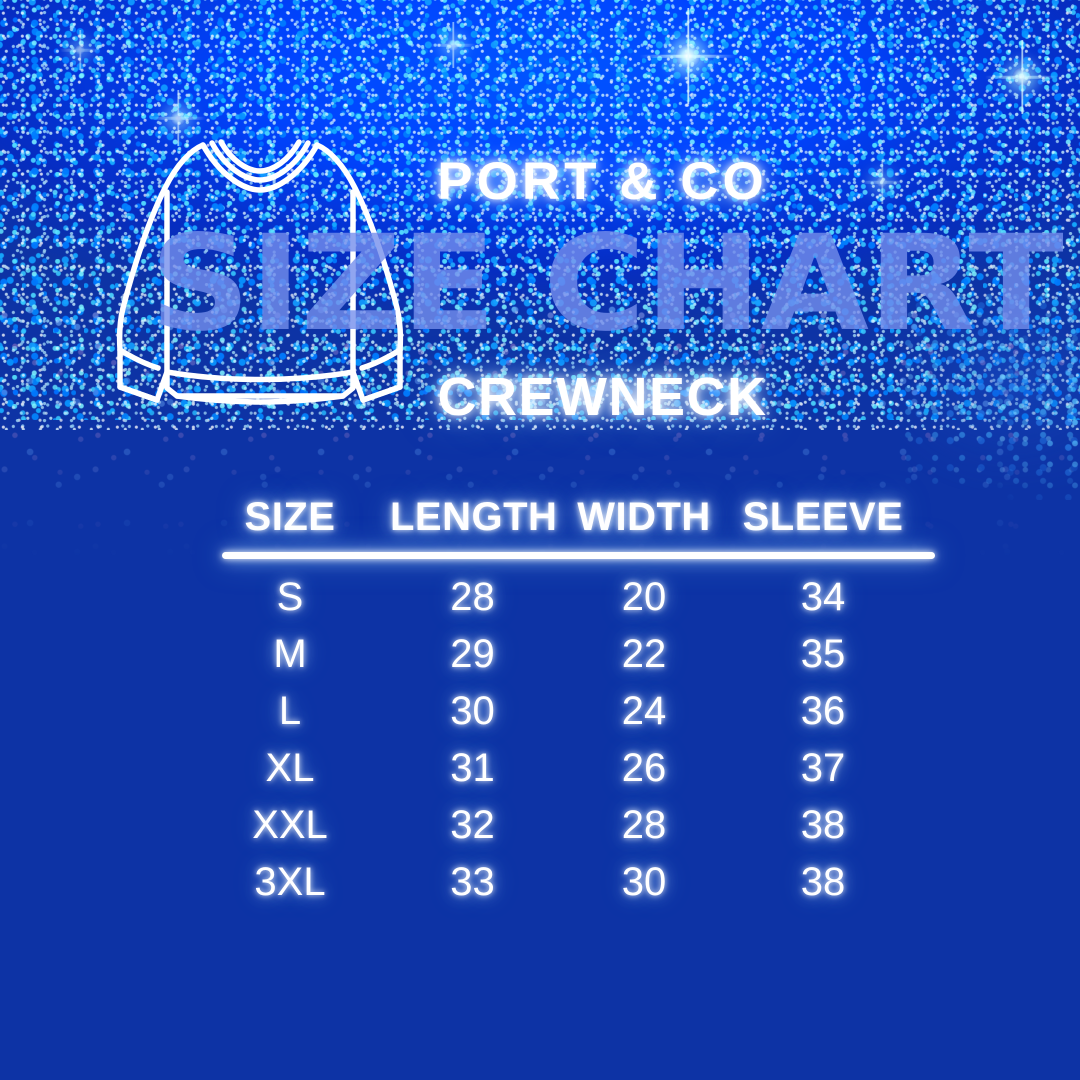  What do you see at coordinates (560, 710) in the screenshot?
I see `table-row: L 30 24 36` at bounding box center [560, 710].